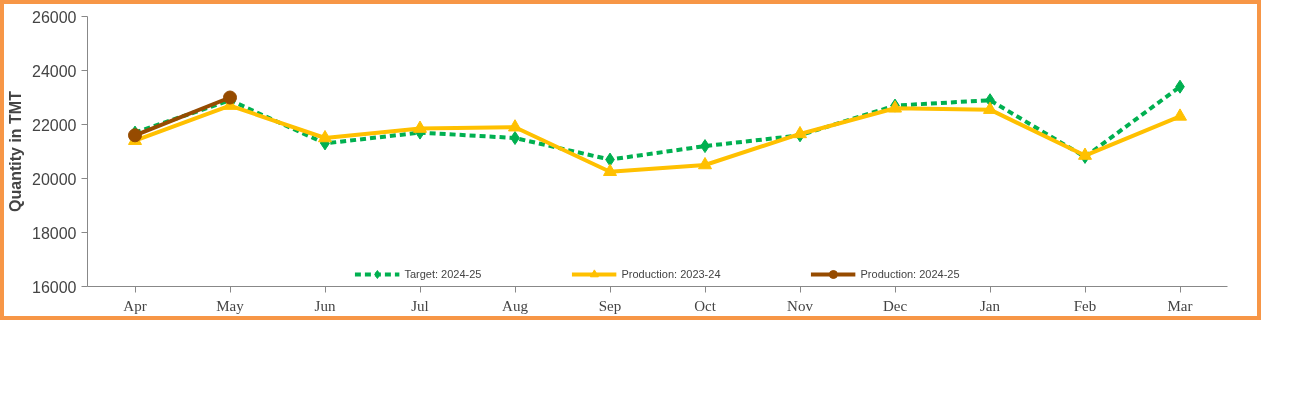  I want to click on x-tick-label: Sep, so click(610, 305).